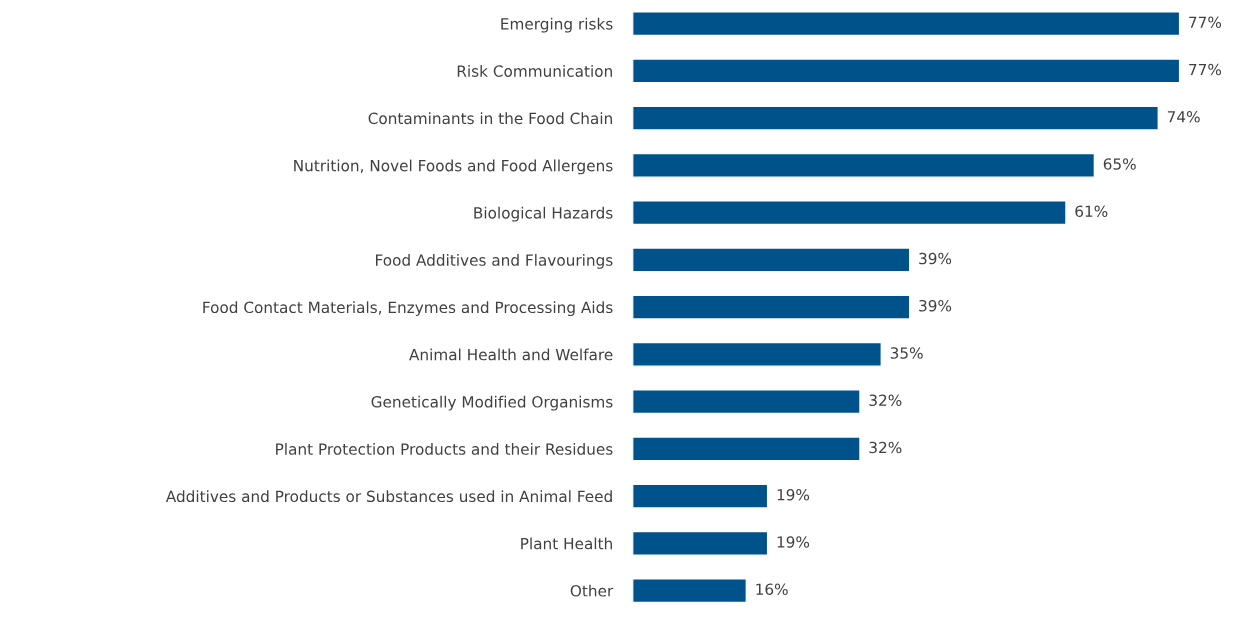 The image size is (1243, 626). What do you see at coordinates (494, 261) in the screenshot?
I see `y-tick-label: Food Additives and Flavourings` at bounding box center [494, 261].